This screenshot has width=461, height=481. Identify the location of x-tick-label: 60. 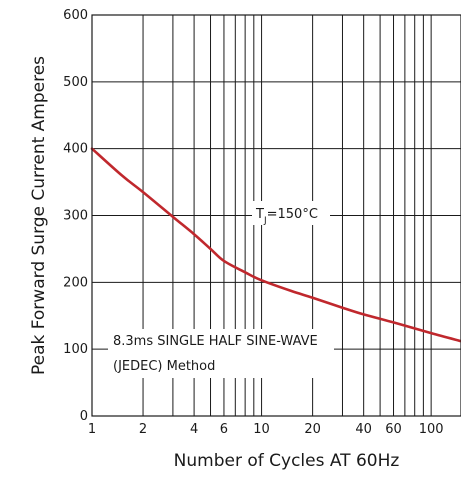
(393, 429).